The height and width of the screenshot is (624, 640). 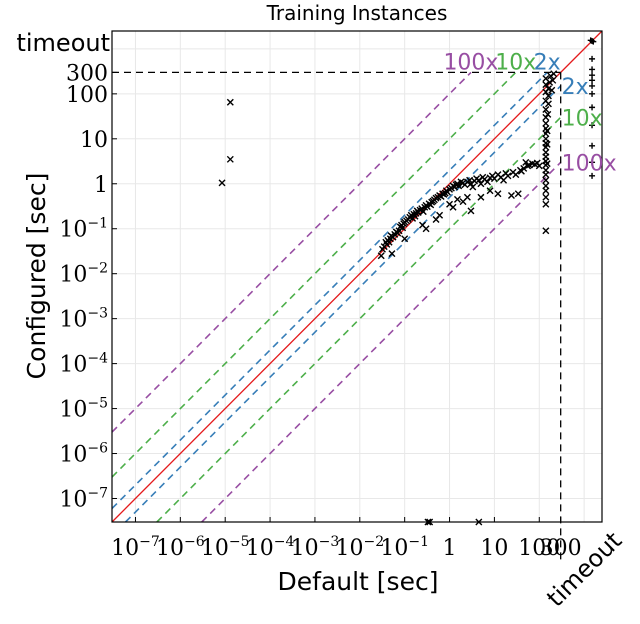 What do you see at coordinates (539, 548) in the screenshot?
I see `x-tick-label: 100` at bounding box center [539, 548].